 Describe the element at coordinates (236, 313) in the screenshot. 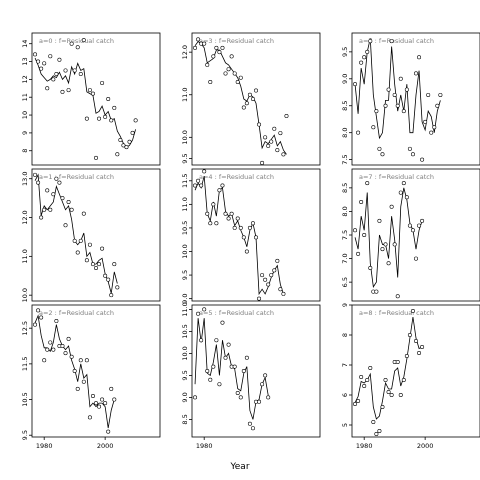

I see `panel-label: a=5 : f=Residual catch` at that location.